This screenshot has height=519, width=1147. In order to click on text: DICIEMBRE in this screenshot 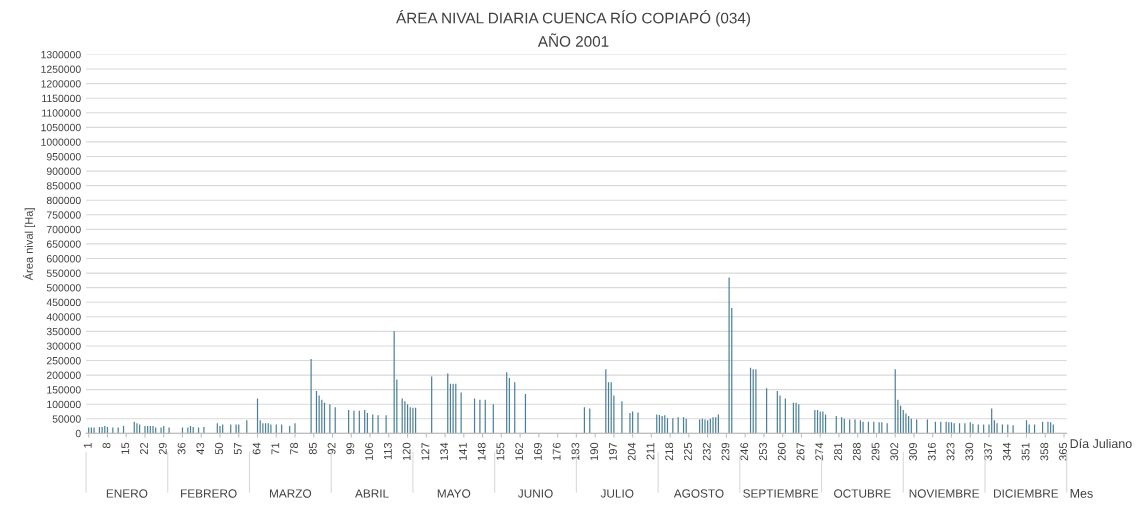, I will do `click(1026, 493)`.